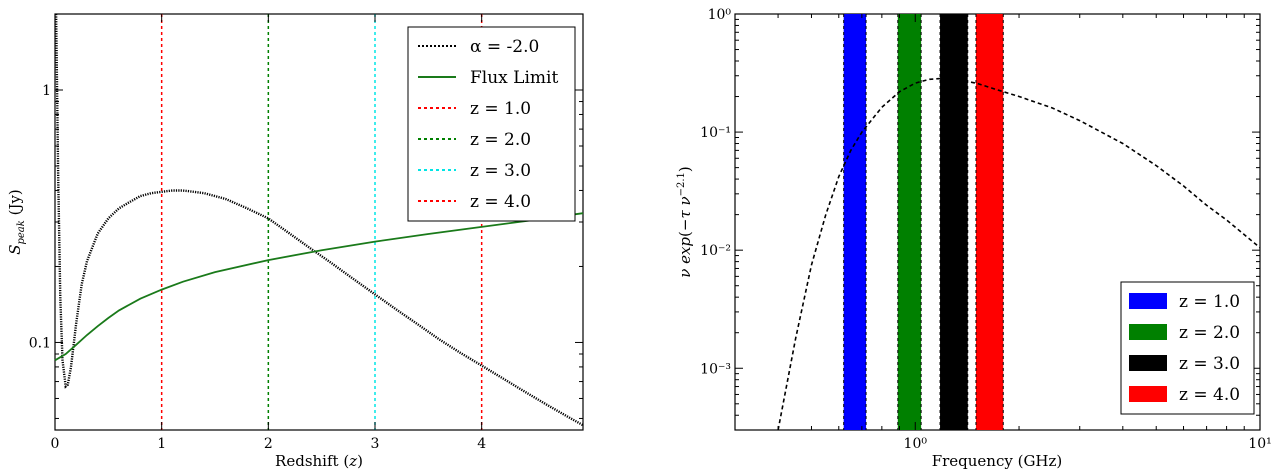  What do you see at coordinates (916, 444) in the screenshot?
I see `x-tick-label: 10⁰` at bounding box center [916, 444].